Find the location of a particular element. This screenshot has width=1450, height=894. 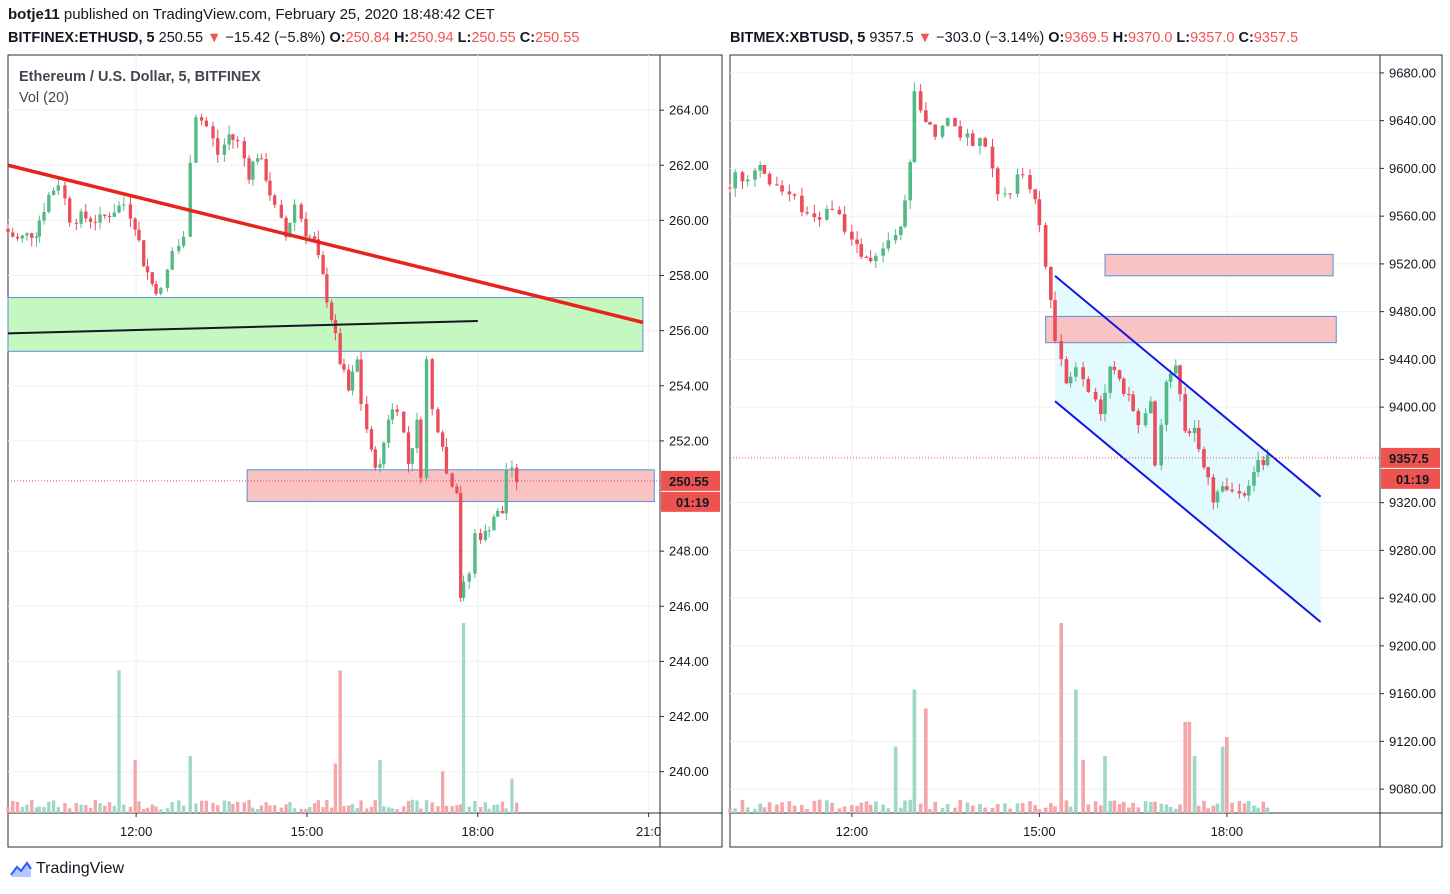

quote-symbol: BITFINEX:ETHUSD, 5 is located at coordinates (81, 38).